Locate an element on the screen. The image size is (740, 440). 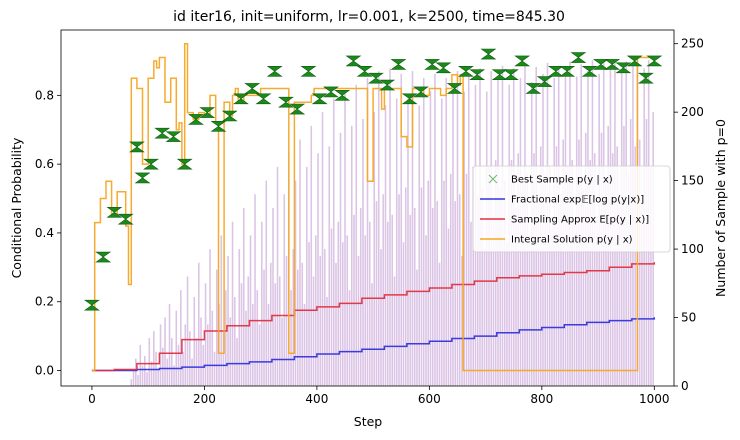
legend-integral-solution: Integral Solution p(y | x) is located at coordinates (556, 240).